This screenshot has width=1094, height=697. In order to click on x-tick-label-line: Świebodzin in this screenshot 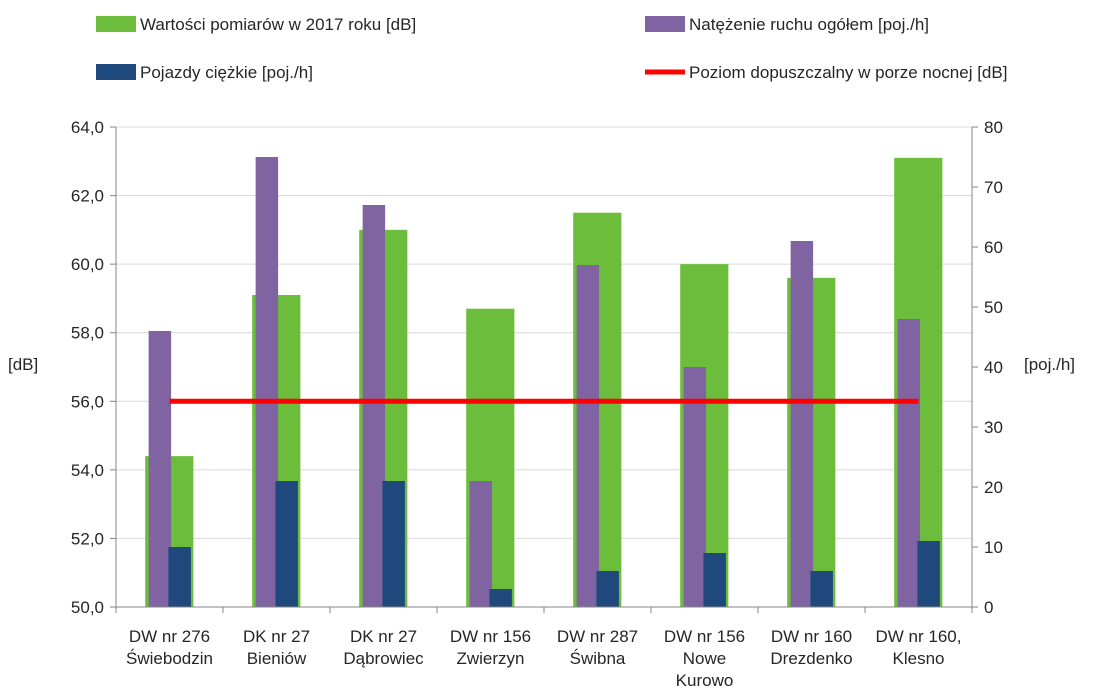, I will do `click(169, 658)`.